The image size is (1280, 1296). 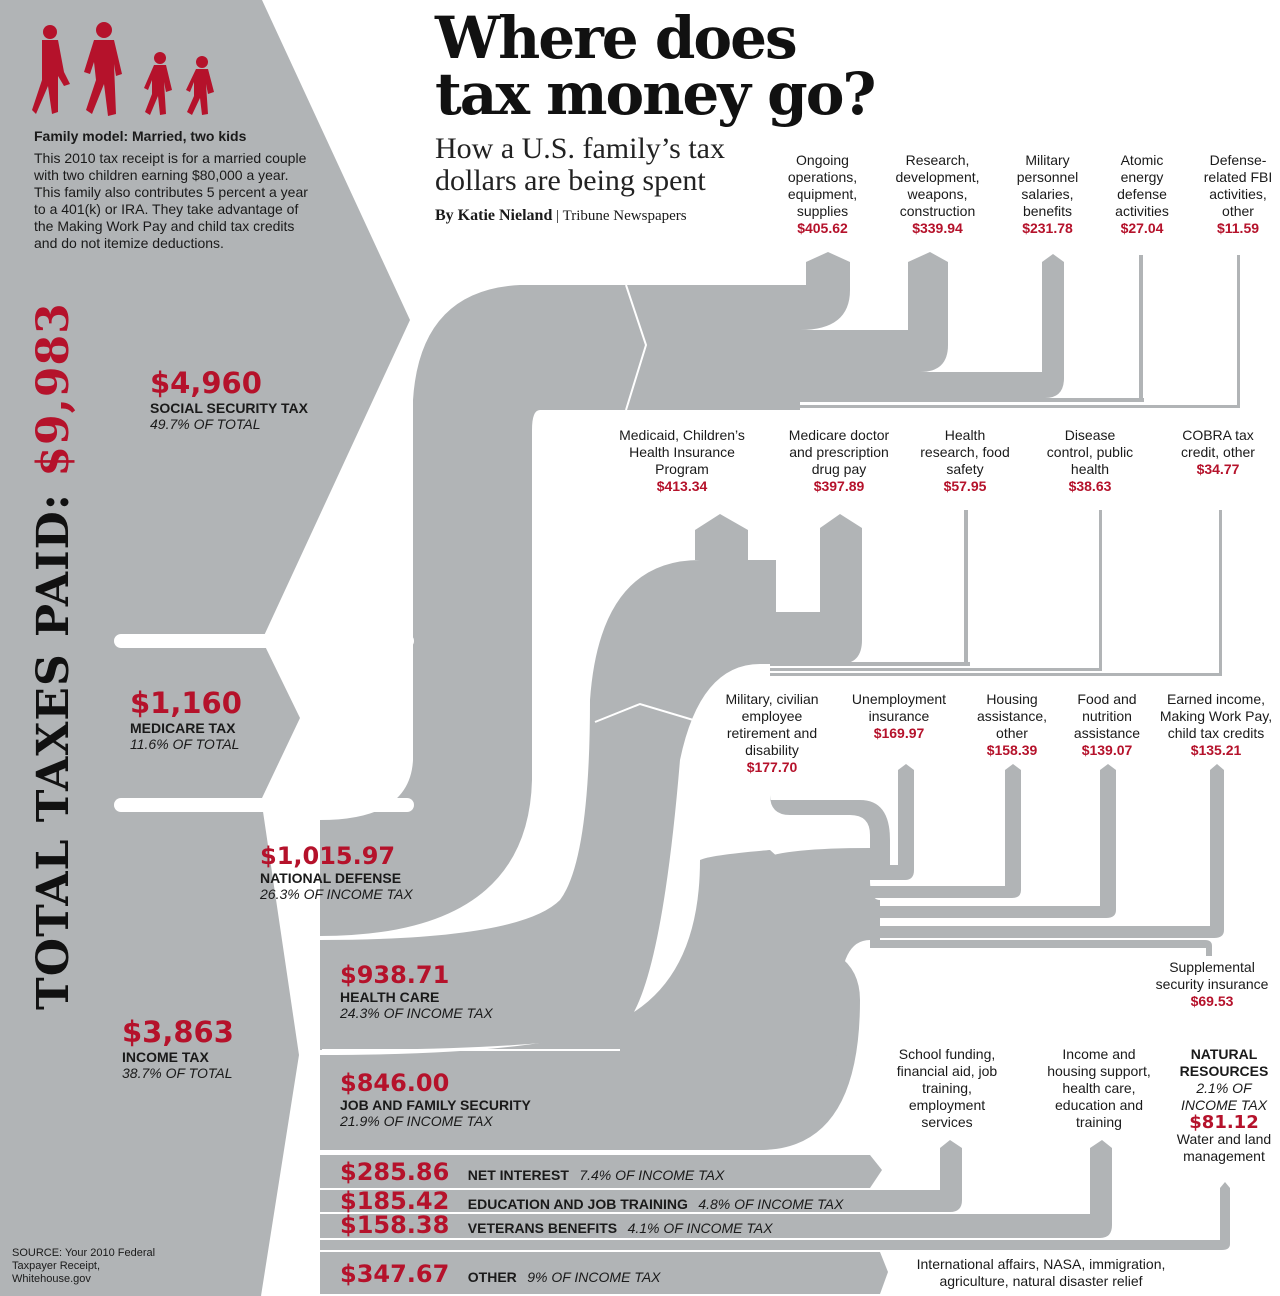 What do you see at coordinates (652, 1175) in the screenshot?
I see `percent: 7.4% OF INCOME TAX` at bounding box center [652, 1175].